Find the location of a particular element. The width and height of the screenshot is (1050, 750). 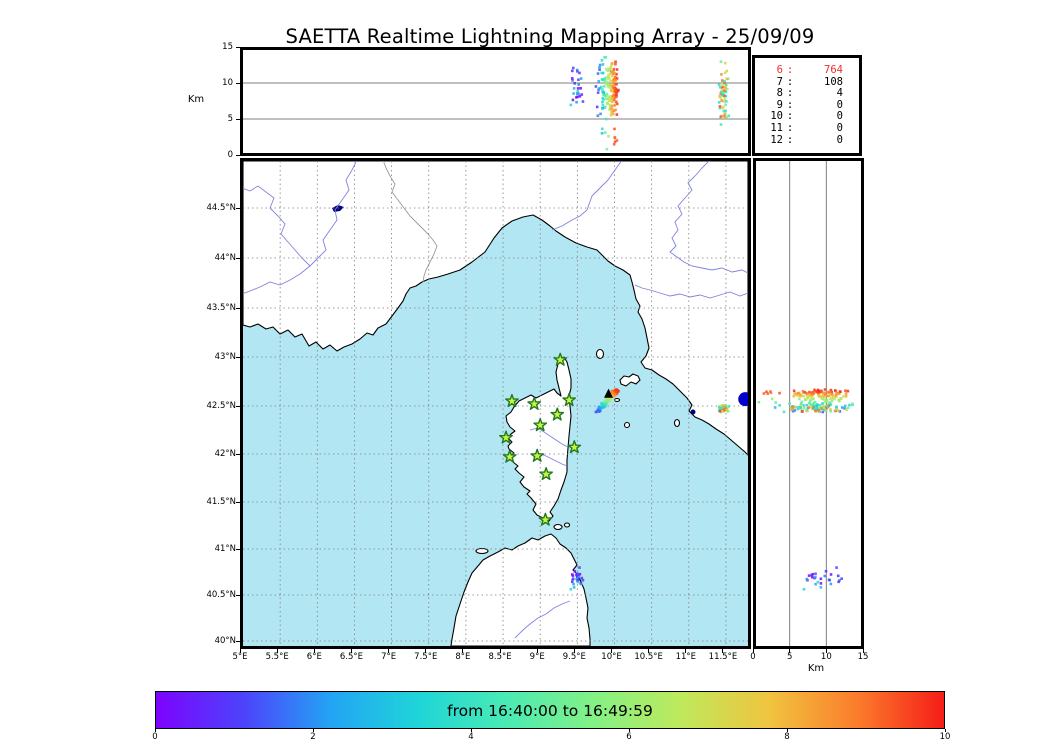

longitude-tick-label: 5°E is located at coordinates (240, 657).